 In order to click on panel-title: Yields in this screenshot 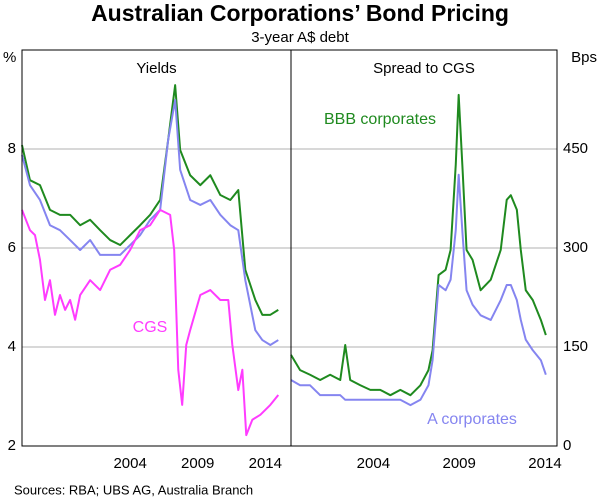, I will do `click(156, 68)`.